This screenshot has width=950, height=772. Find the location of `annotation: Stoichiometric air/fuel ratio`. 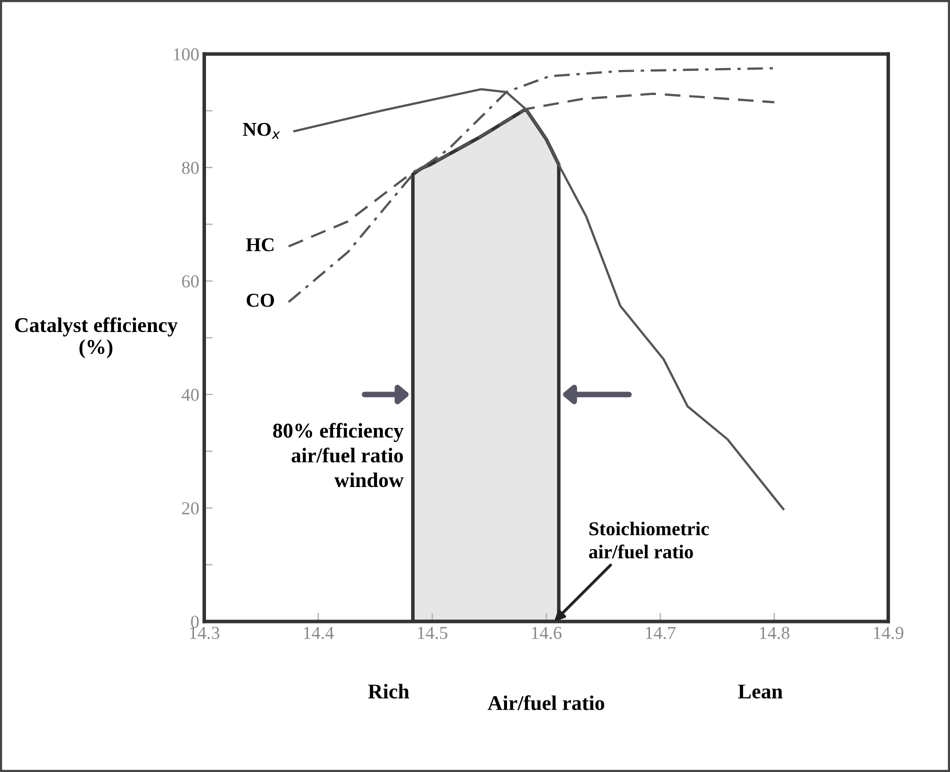

annotation: Stoichiometric air/fuel ratio is located at coordinates (649, 540).